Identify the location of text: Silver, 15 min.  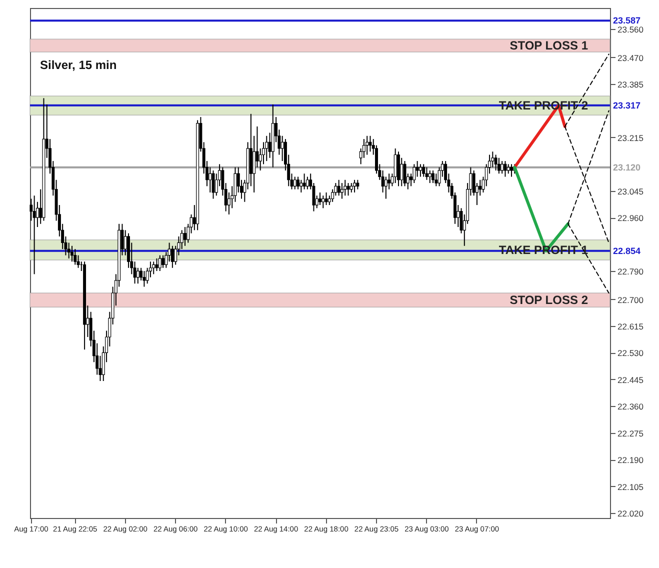
(78, 65).